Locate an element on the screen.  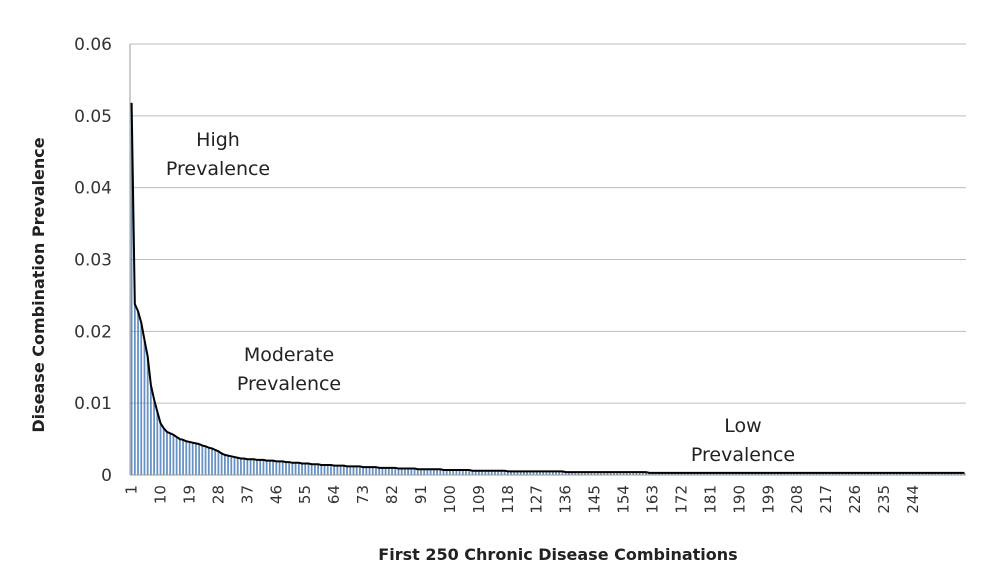
x-tick-label: 145 is located at coordinates (595, 499).